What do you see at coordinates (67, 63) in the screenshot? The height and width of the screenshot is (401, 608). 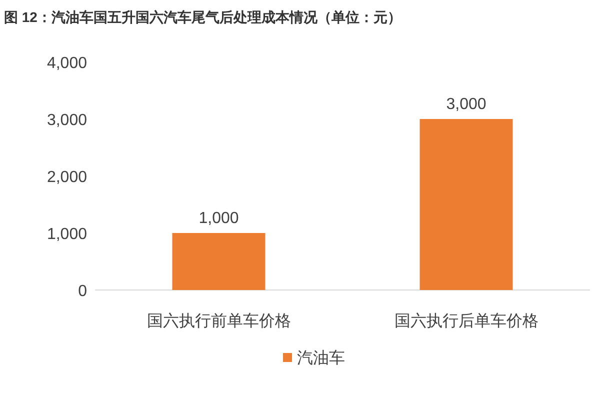 I see `y-tick-label: 4,000` at bounding box center [67, 63].